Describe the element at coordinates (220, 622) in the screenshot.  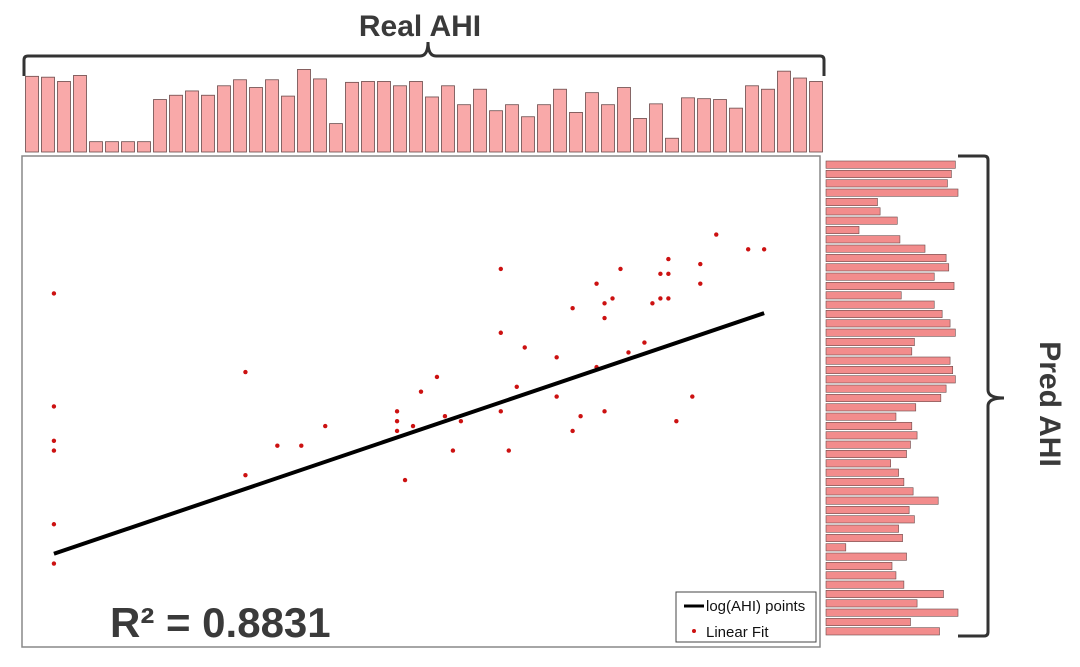
I see `r-squared-annotation: R² = 0.8831` at that location.